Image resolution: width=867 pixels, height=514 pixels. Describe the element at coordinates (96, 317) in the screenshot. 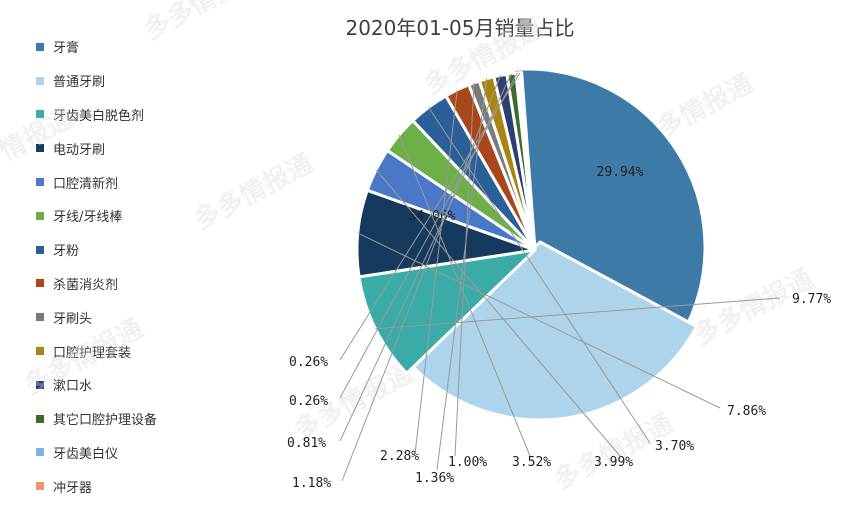

I see `legend-item: 牙刷头` at that location.